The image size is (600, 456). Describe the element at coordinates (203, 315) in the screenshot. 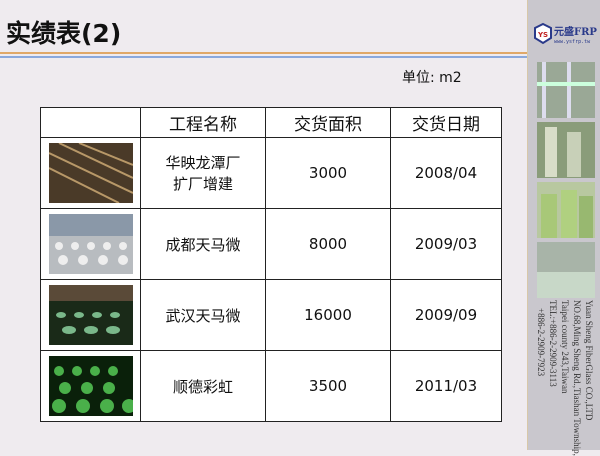

I see `project-name: 武汉天马微` at that location.